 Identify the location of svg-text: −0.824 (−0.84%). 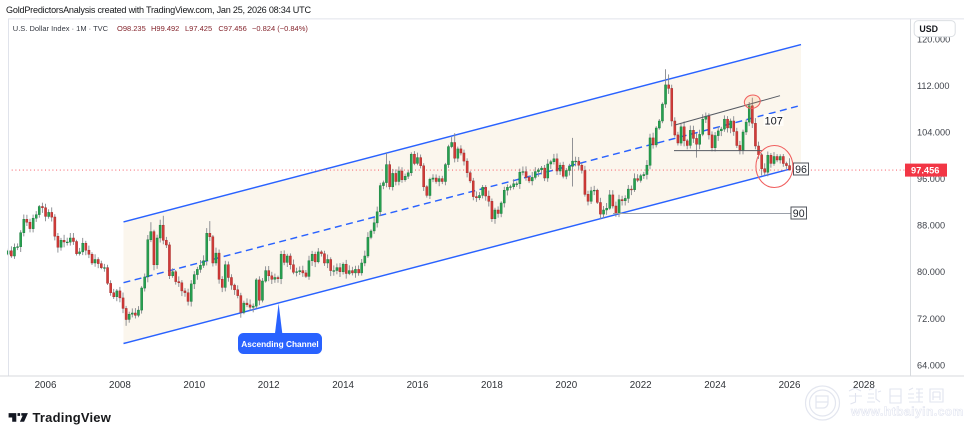
(280, 28).